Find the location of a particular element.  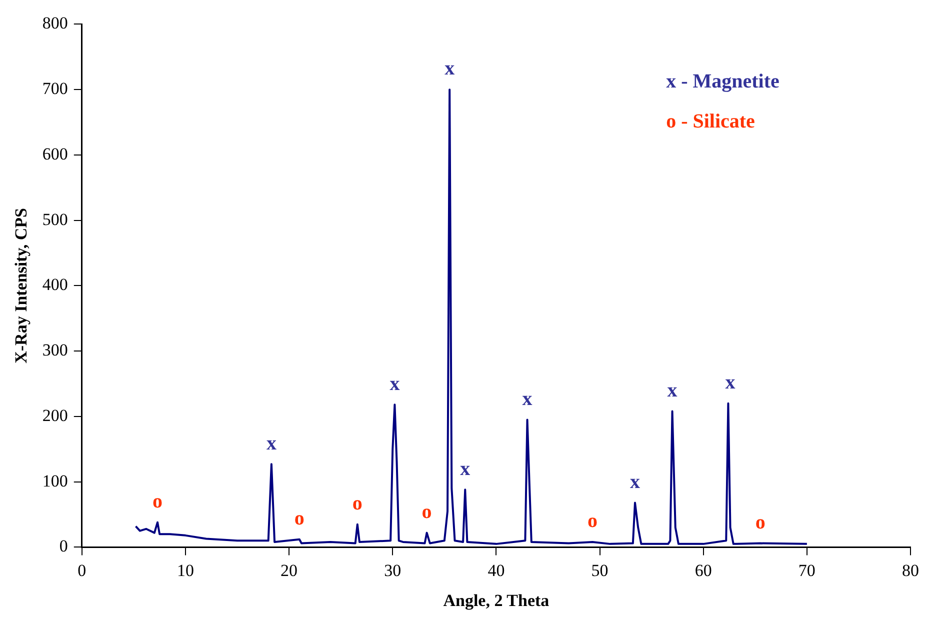

x-tick-label: 60 is located at coordinates (703, 570).